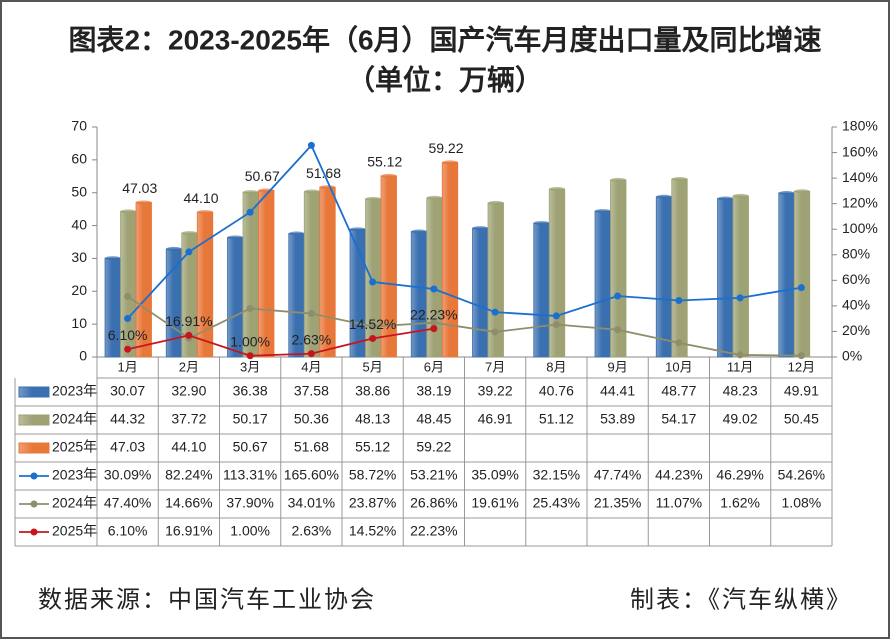 Image resolution: width=890 pixels, height=639 pixels. Describe the element at coordinates (127, 475) in the screenshot. I see `table-cell: 30.09%` at that location.